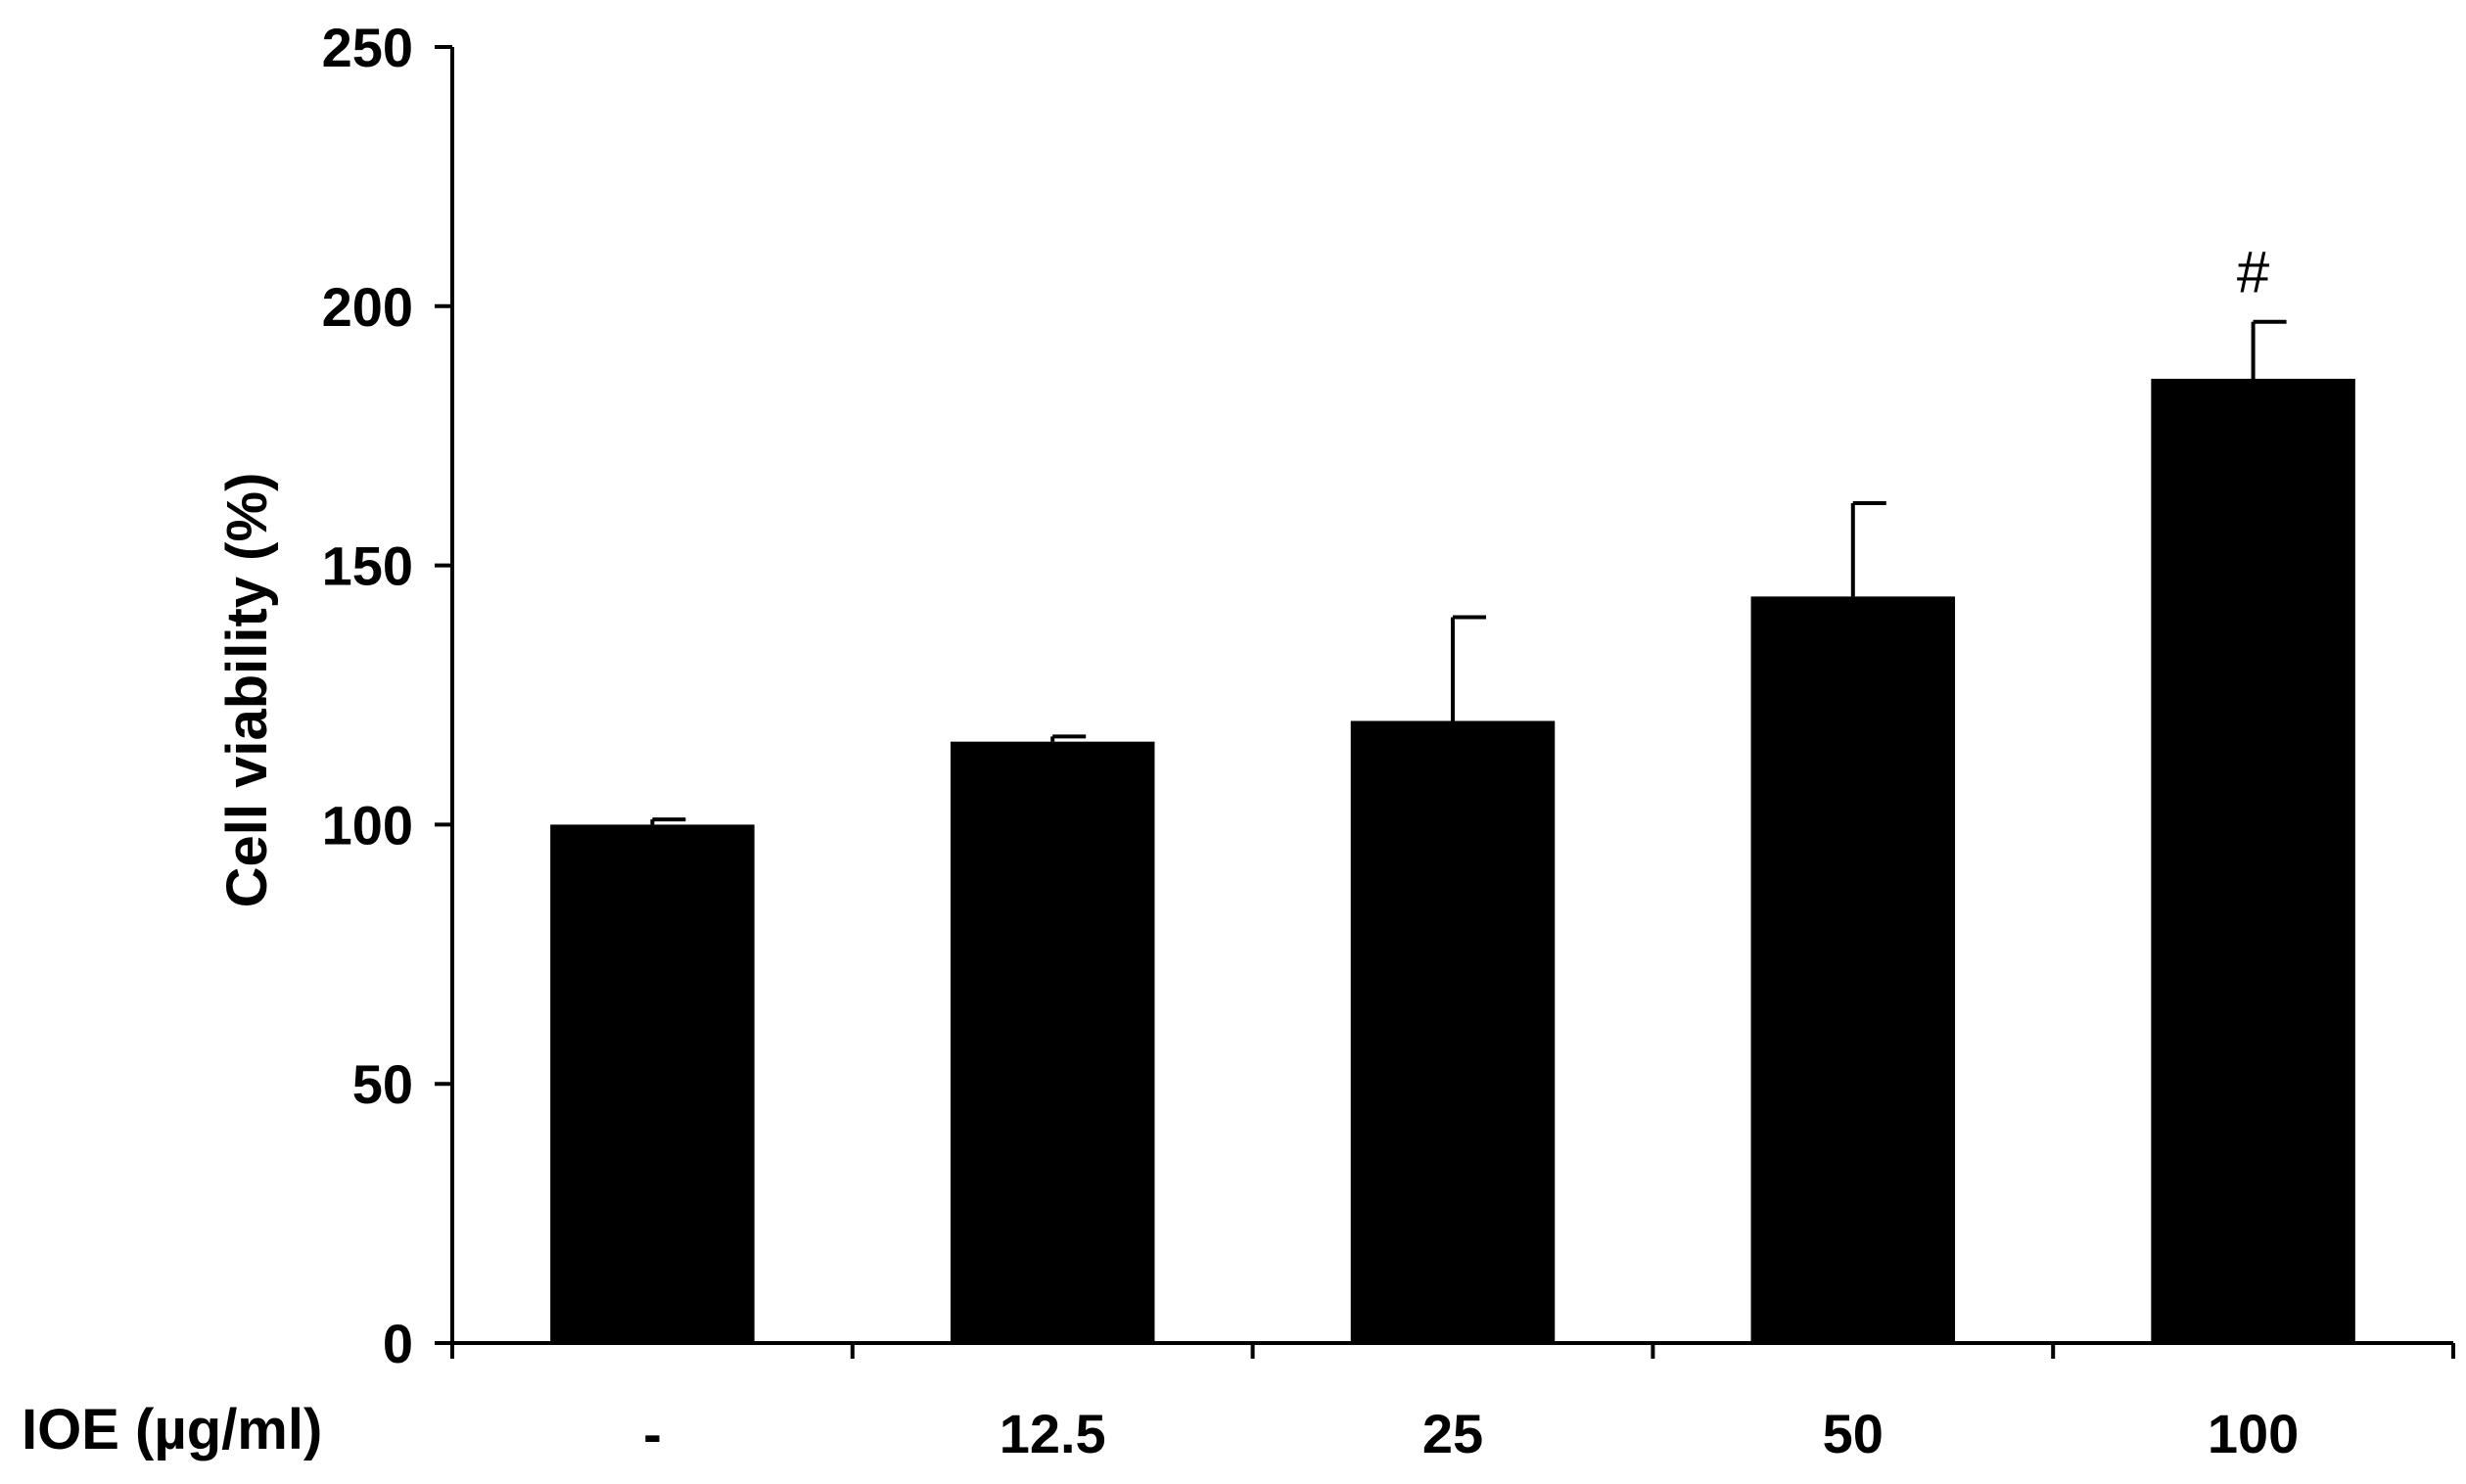 The width and height of the screenshot is (2466, 1484). I want to click on x-axis-title: IOE (µg/ml), so click(172, 1429).